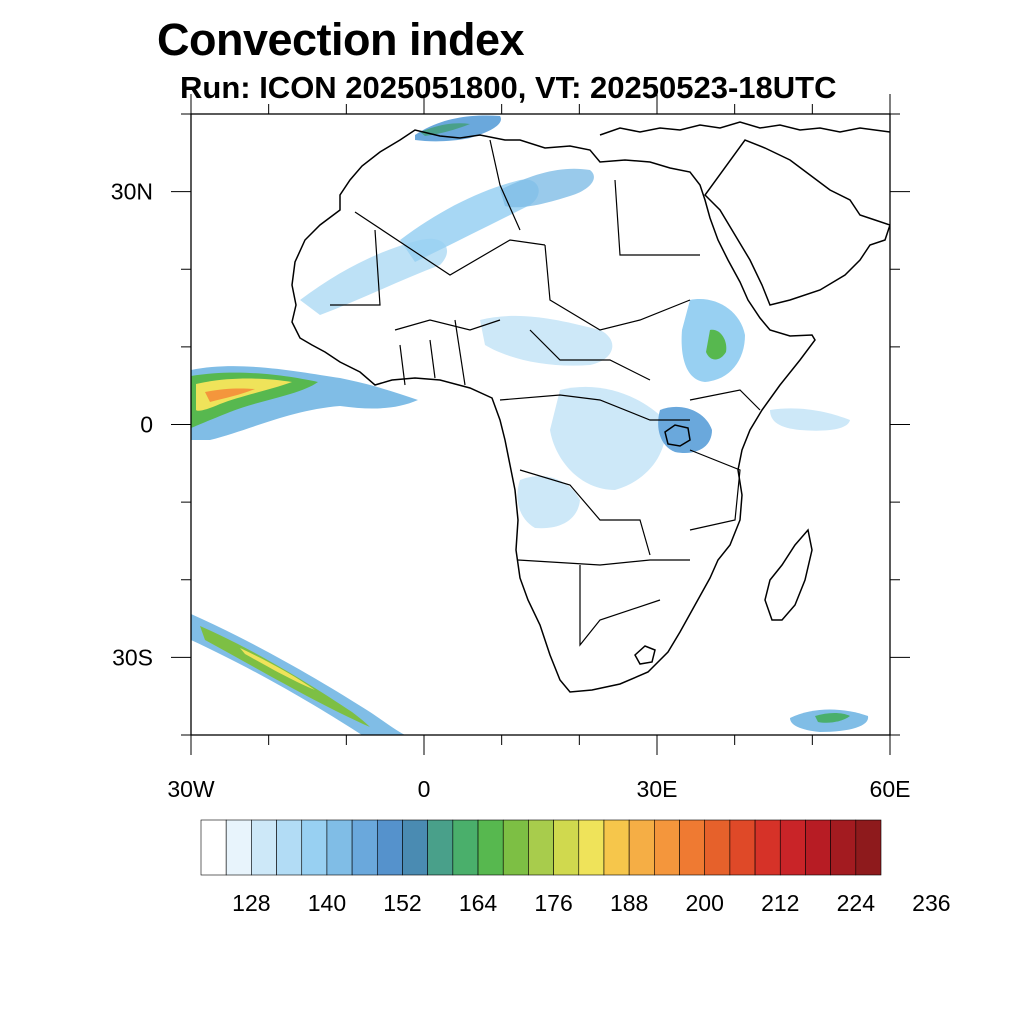  I want to click on lesotho-outline, so click(645, 655).